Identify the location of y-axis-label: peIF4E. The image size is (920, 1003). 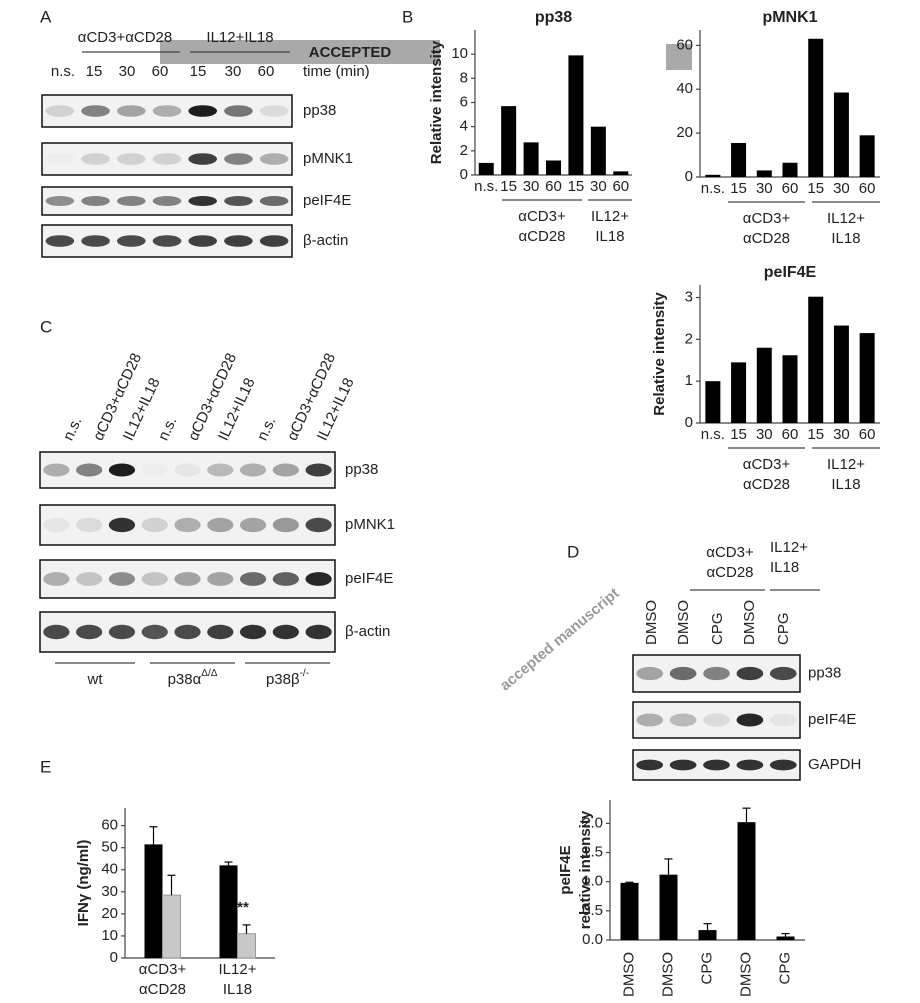
(565, 869).